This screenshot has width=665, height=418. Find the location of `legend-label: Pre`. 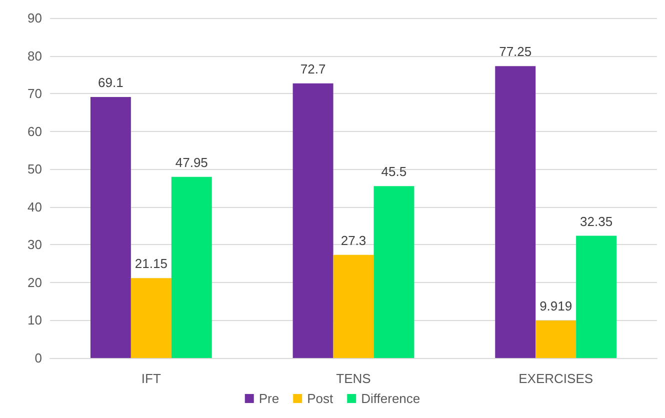

legend-label: Pre is located at coordinates (269, 398).